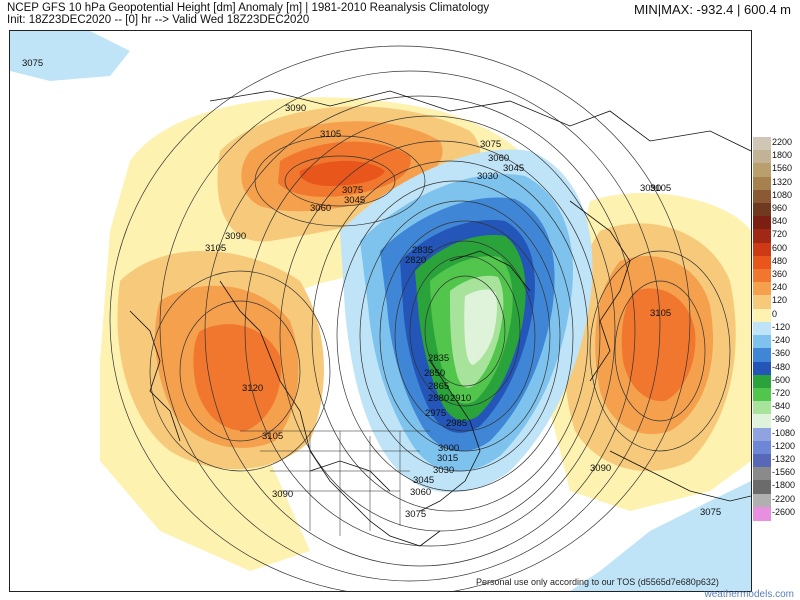 The width and height of the screenshot is (800, 600). What do you see at coordinates (780, 247) in the screenshot?
I see `colorbar-label: 600` at bounding box center [780, 247].